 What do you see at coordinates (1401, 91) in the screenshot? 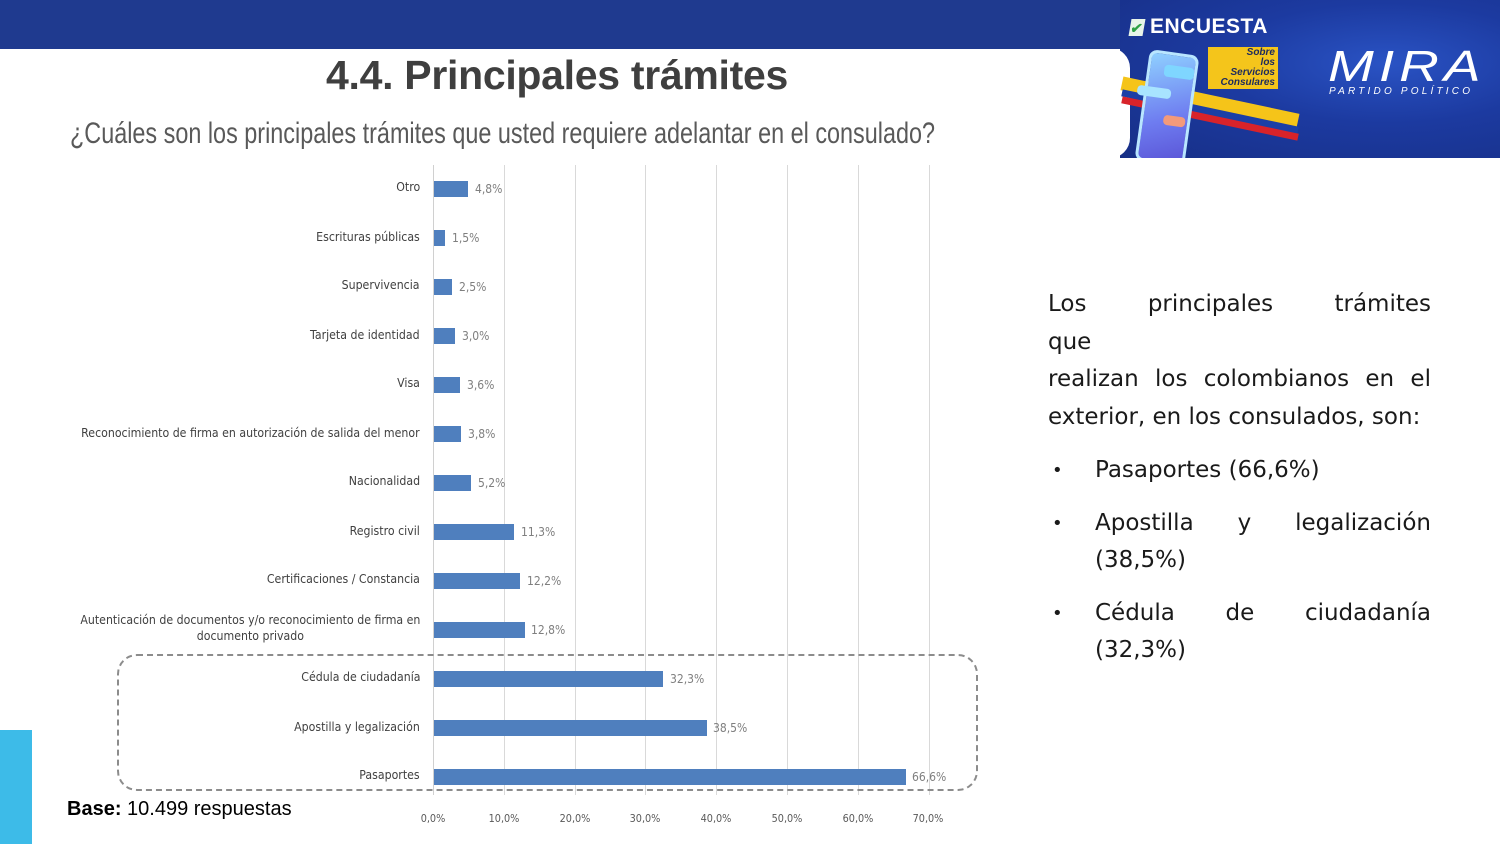
I see `brand-subtitle: PARTIDO POLÍTICO` at bounding box center [1401, 91].